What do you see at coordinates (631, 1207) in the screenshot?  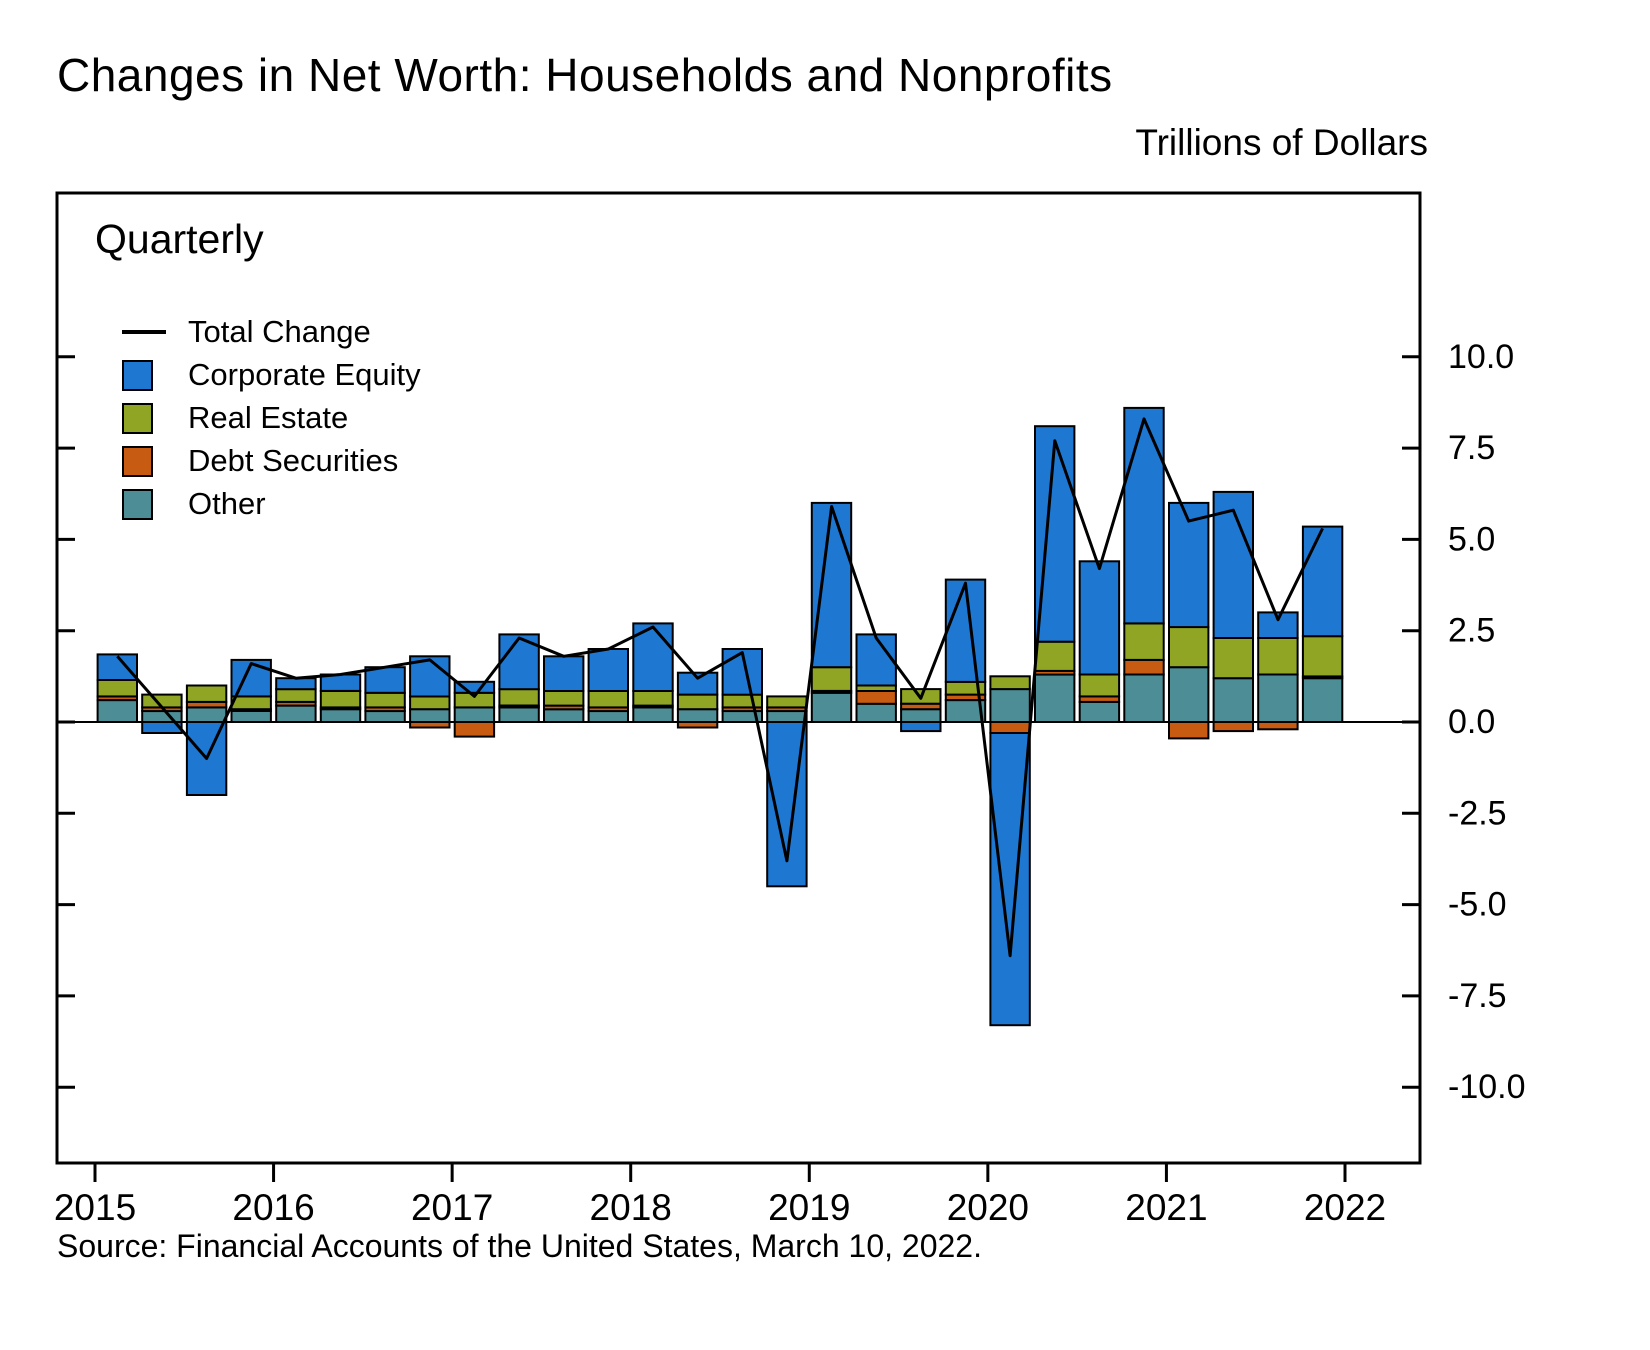 I see `x-tick-label: 2018` at bounding box center [631, 1207].